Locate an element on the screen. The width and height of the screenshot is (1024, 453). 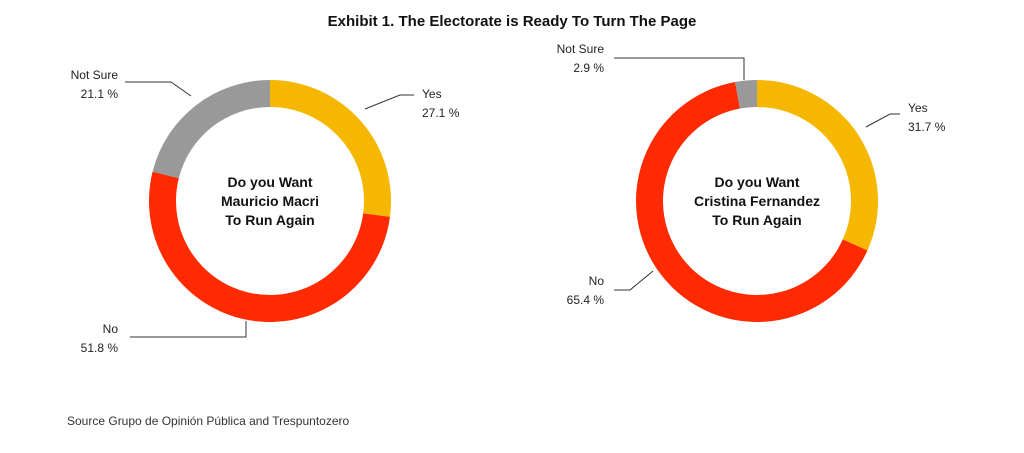
slice-no is located at coordinates (269, 247).